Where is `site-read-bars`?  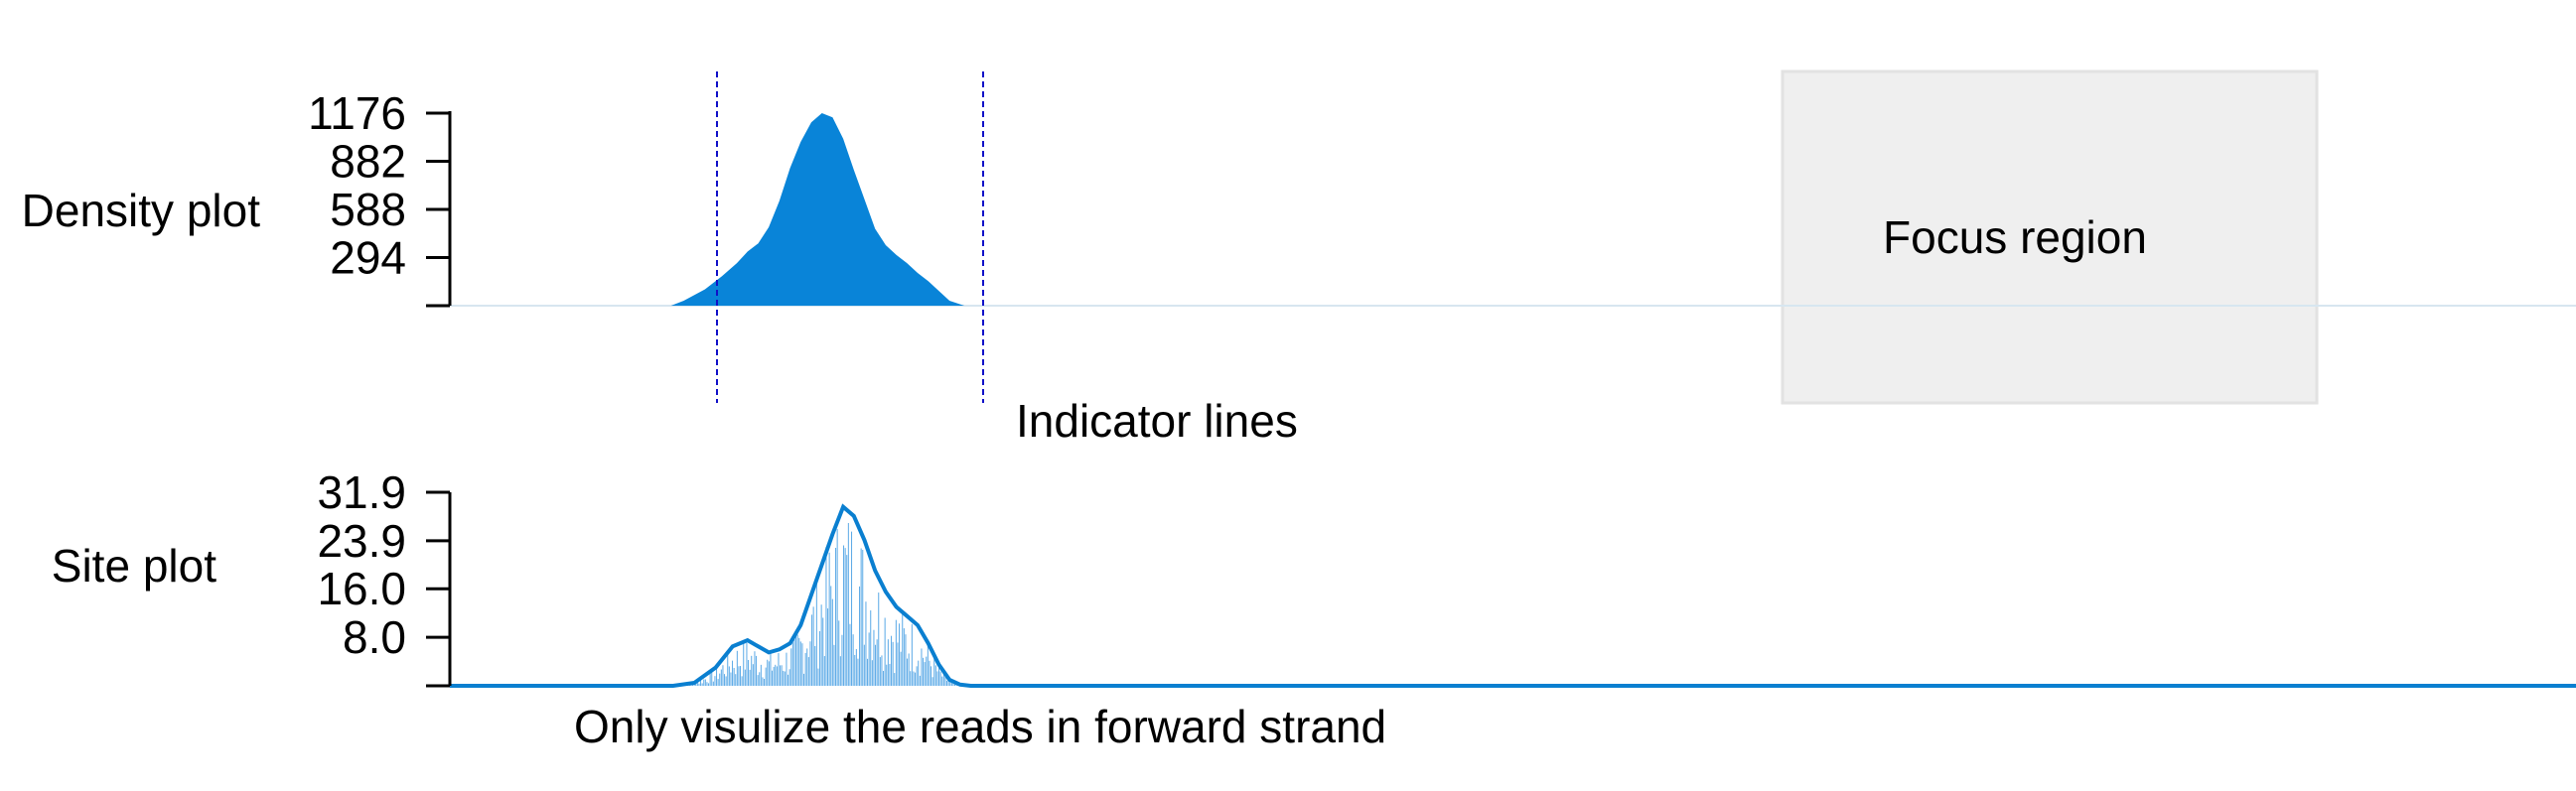 site-read-bars is located at coordinates (822, 605).